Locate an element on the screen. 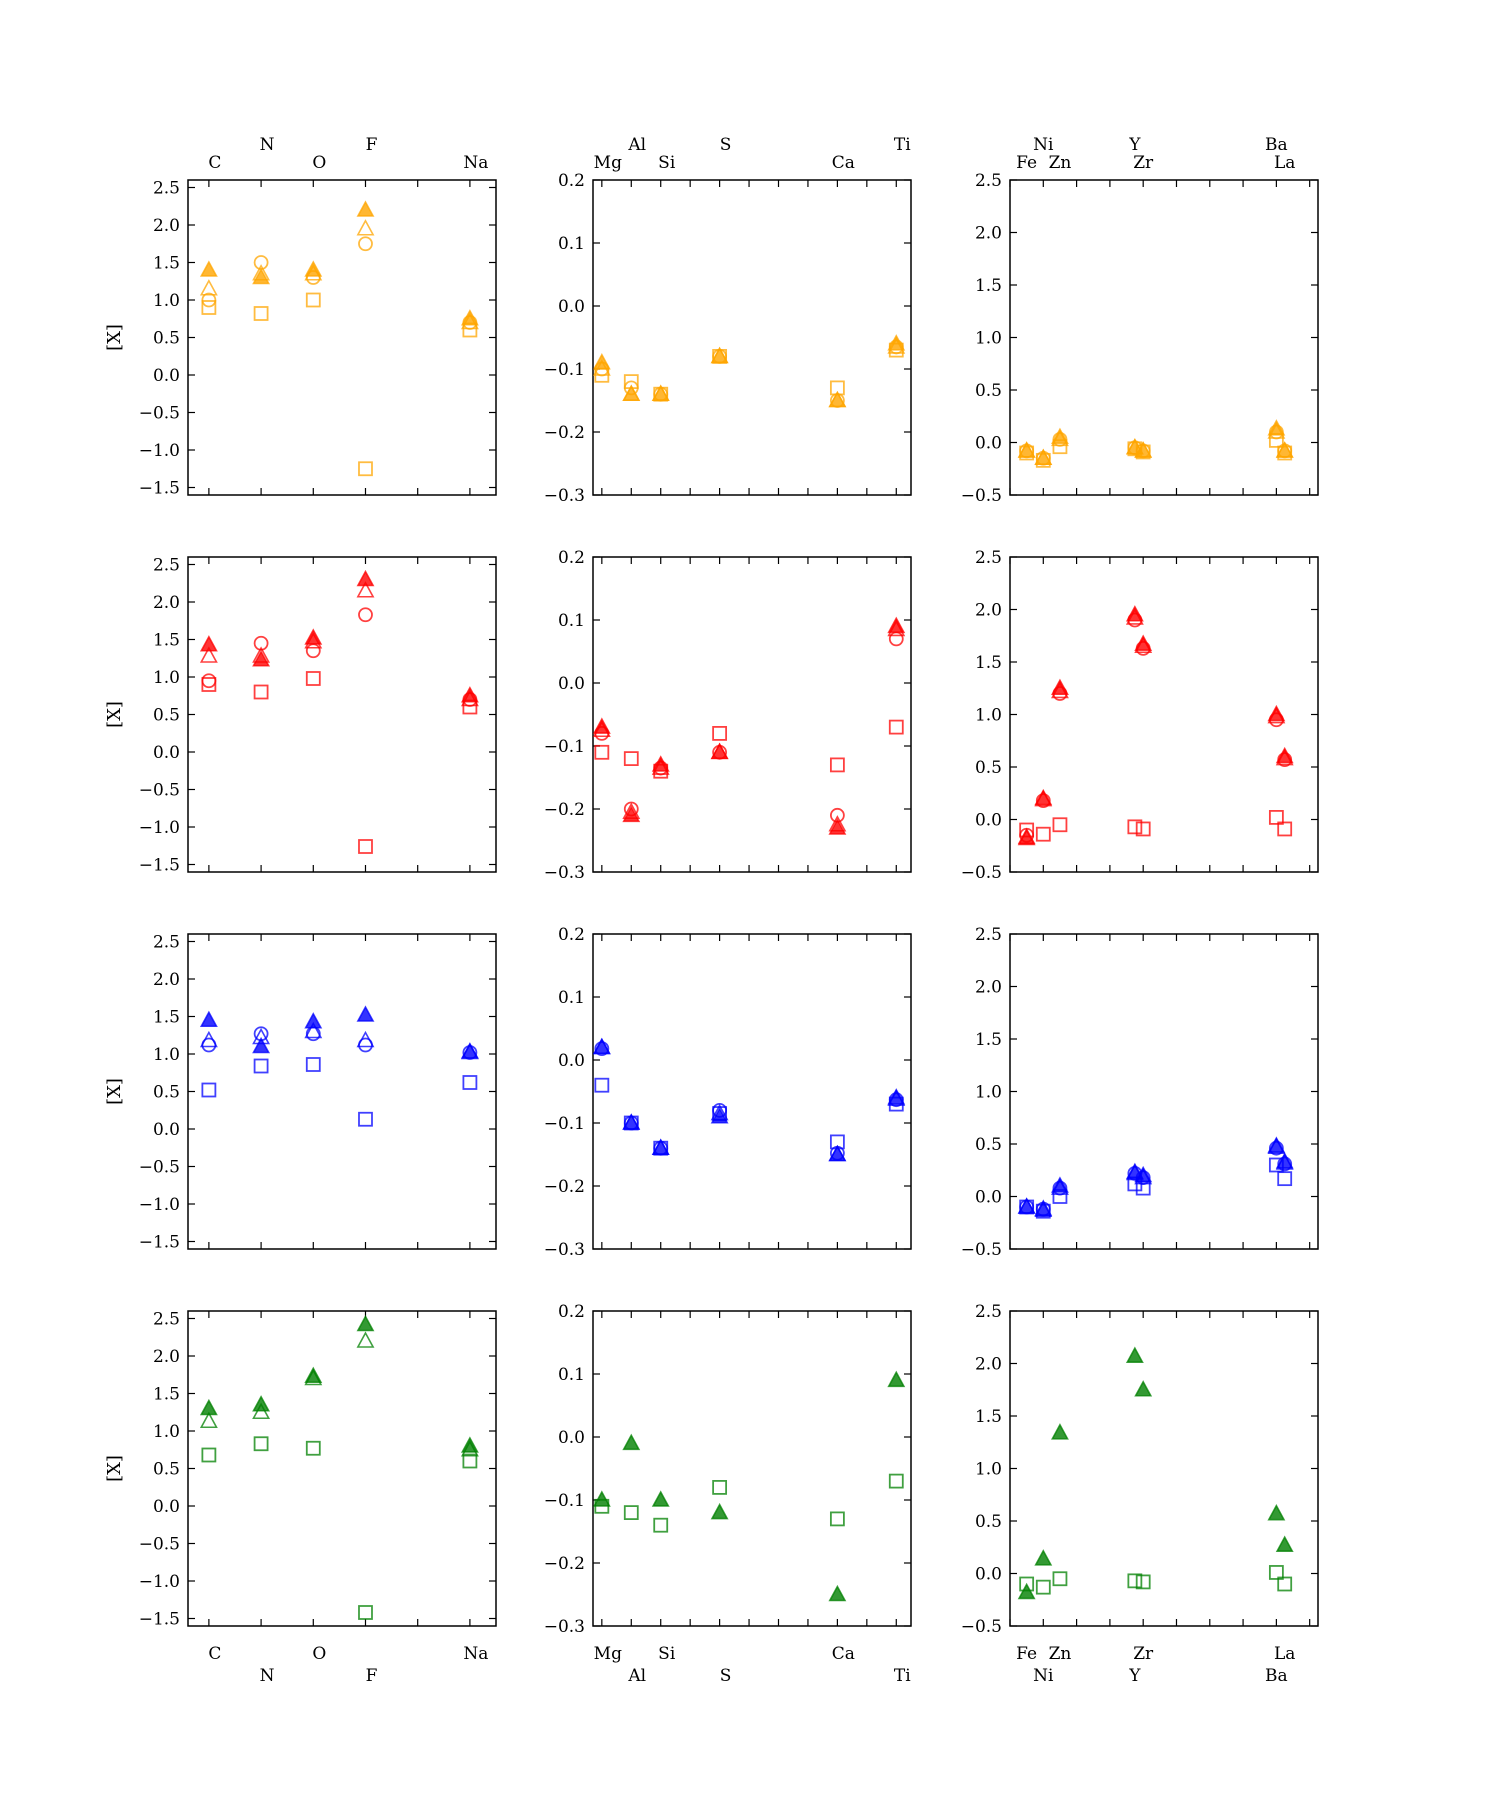  element-label-top: F is located at coordinates (372, 145).